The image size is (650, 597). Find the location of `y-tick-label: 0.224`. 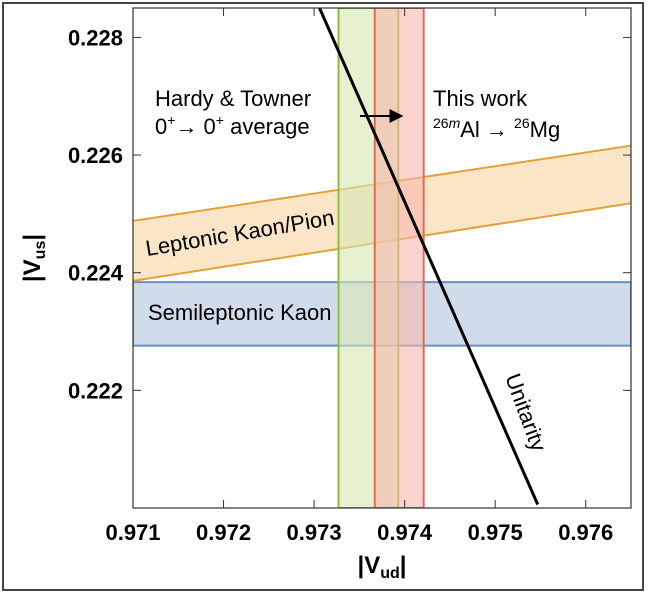

y-tick-label: 0.224 is located at coordinates (96, 273).